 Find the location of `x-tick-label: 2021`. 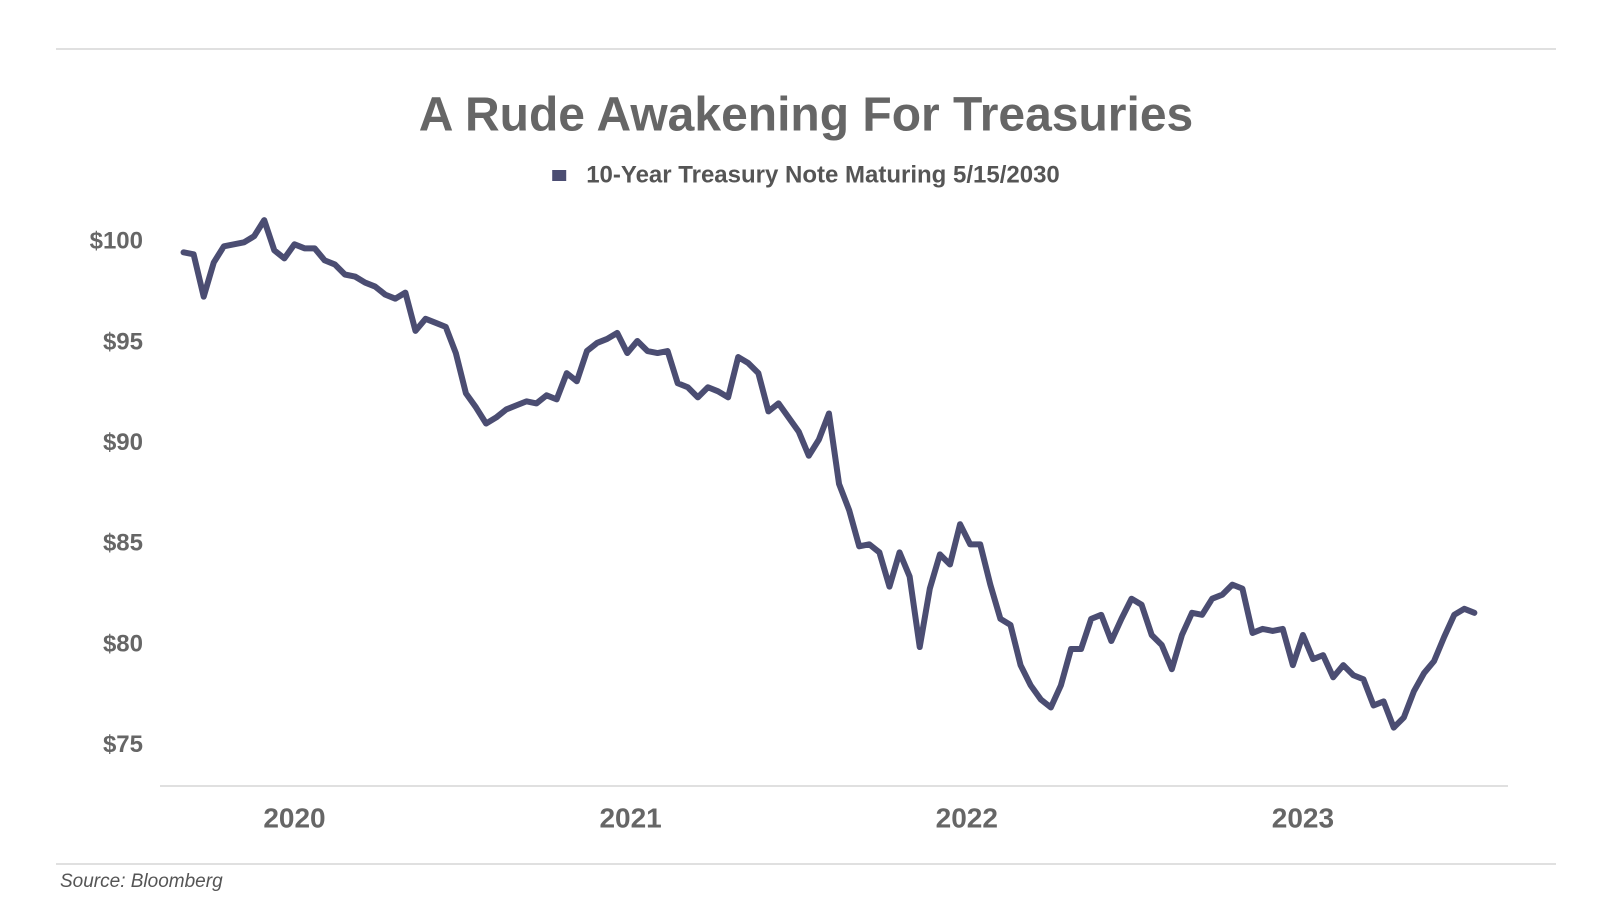

x-tick-label: 2021 is located at coordinates (630, 817).